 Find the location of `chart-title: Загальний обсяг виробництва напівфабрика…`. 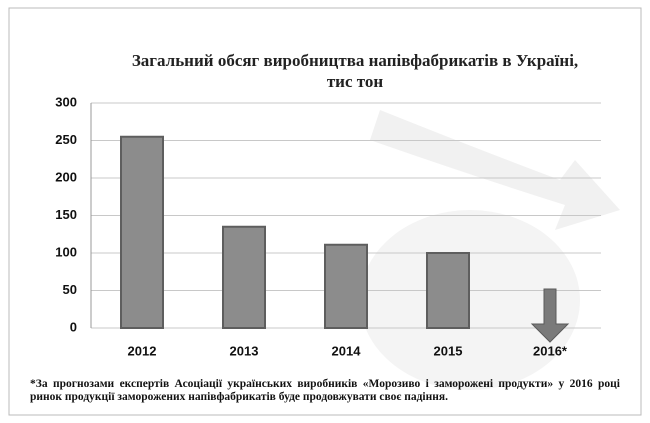

chart-title: Загальний обсяг виробництва напівфабрика… is located at coordinates (355, 71).